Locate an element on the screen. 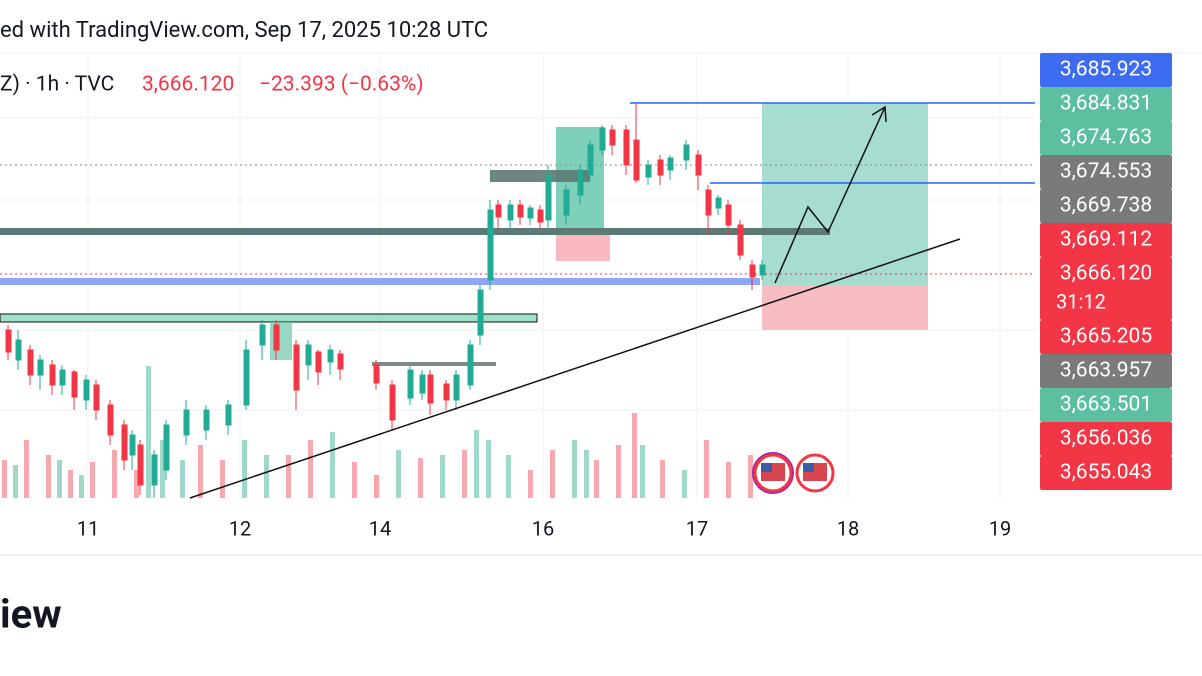 The width and height of the screenshot is (1202, 676). demand-box is located at coordinates (269, 318).